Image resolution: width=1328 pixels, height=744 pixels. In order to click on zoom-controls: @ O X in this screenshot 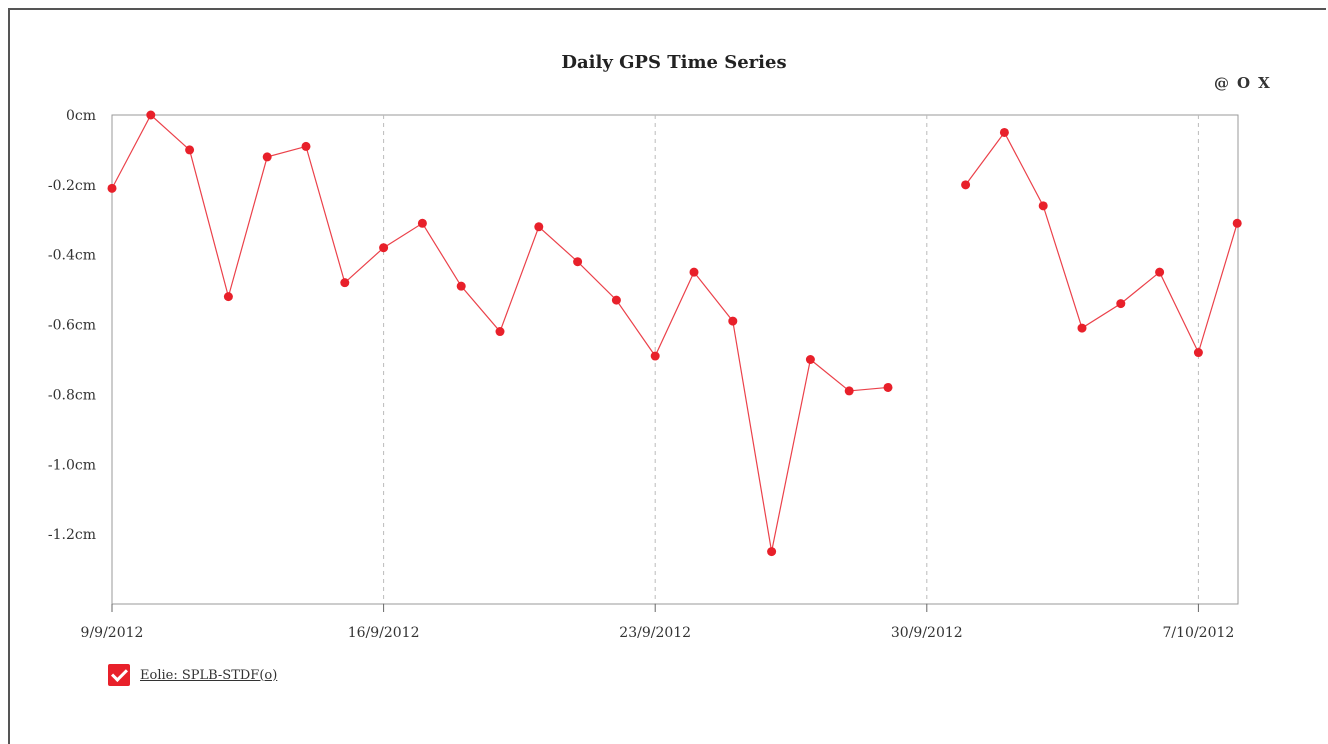, I will do `click(1242, 83)`.